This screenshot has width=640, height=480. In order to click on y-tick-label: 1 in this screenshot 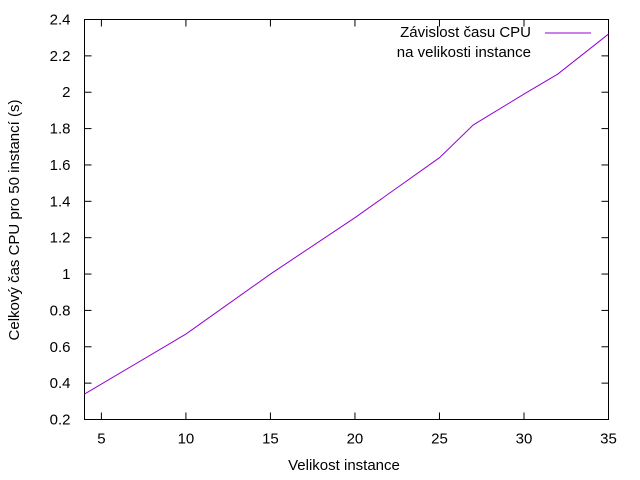, I will do `click(66, 274)`.